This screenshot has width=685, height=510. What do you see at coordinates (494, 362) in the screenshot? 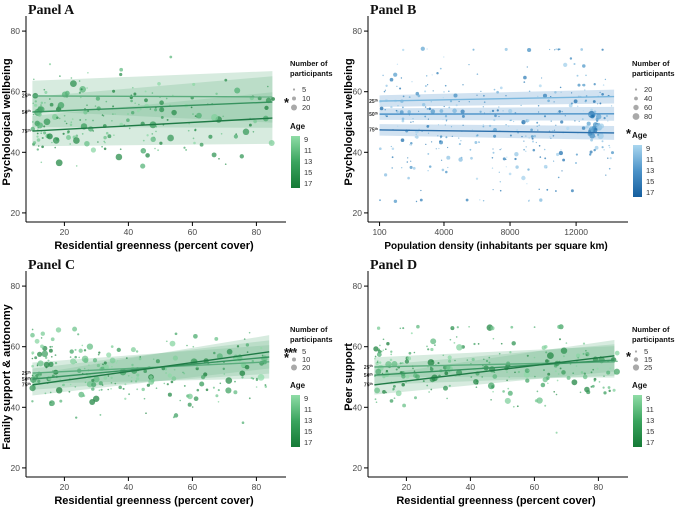
I see `ci-band` at bounding box center [494, 362].